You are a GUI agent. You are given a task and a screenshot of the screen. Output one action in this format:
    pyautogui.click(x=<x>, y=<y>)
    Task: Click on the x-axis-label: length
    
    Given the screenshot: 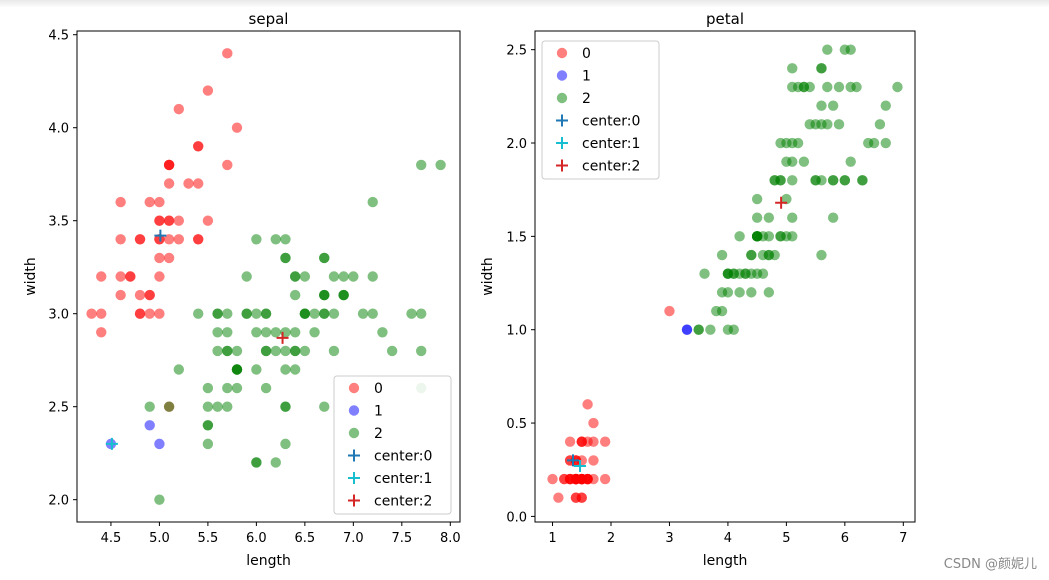 What is the action you would take?
    pyautogui.click(x=725, y=561)
    